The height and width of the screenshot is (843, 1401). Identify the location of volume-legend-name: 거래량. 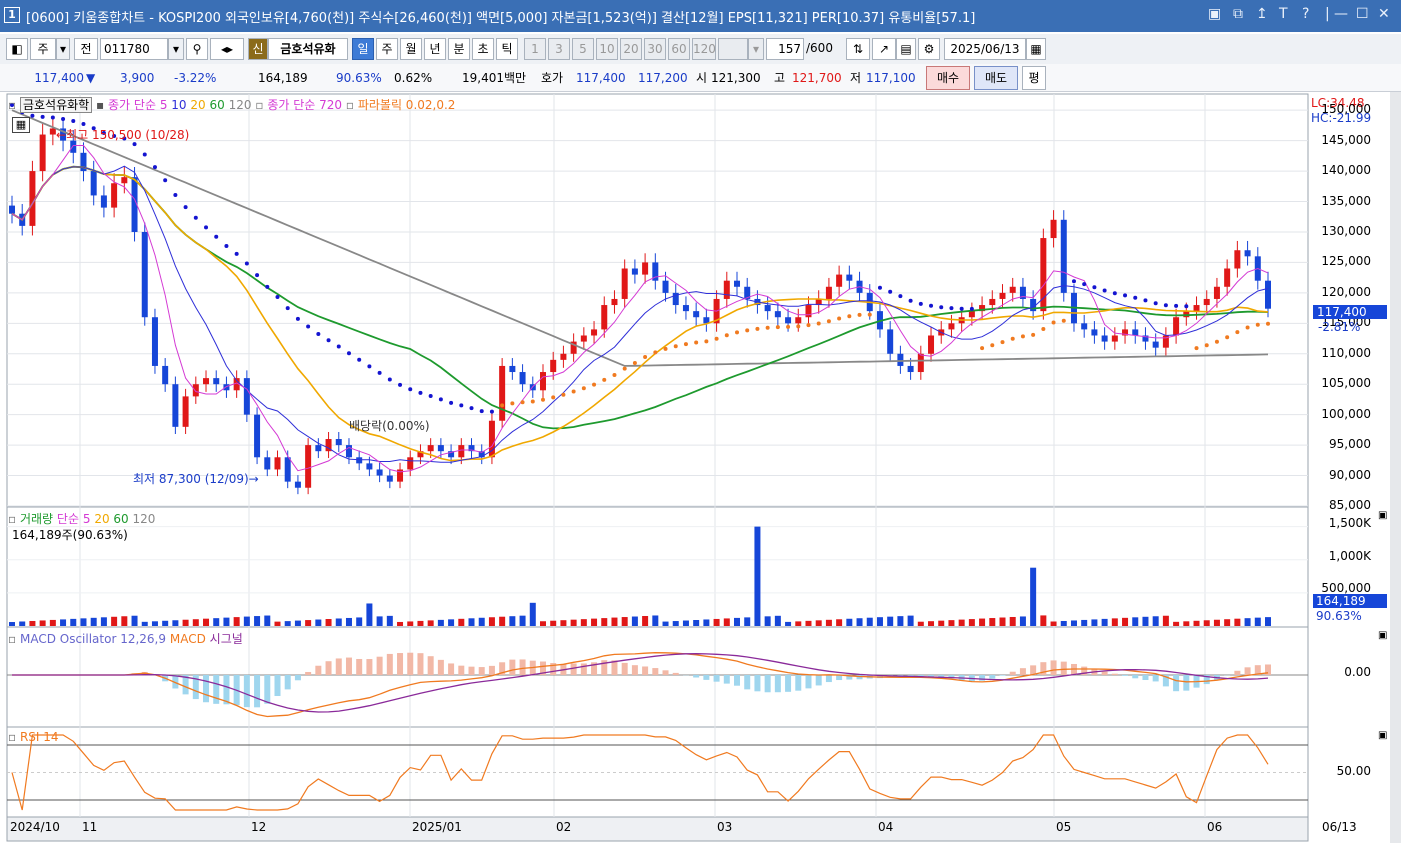
(36, 519).